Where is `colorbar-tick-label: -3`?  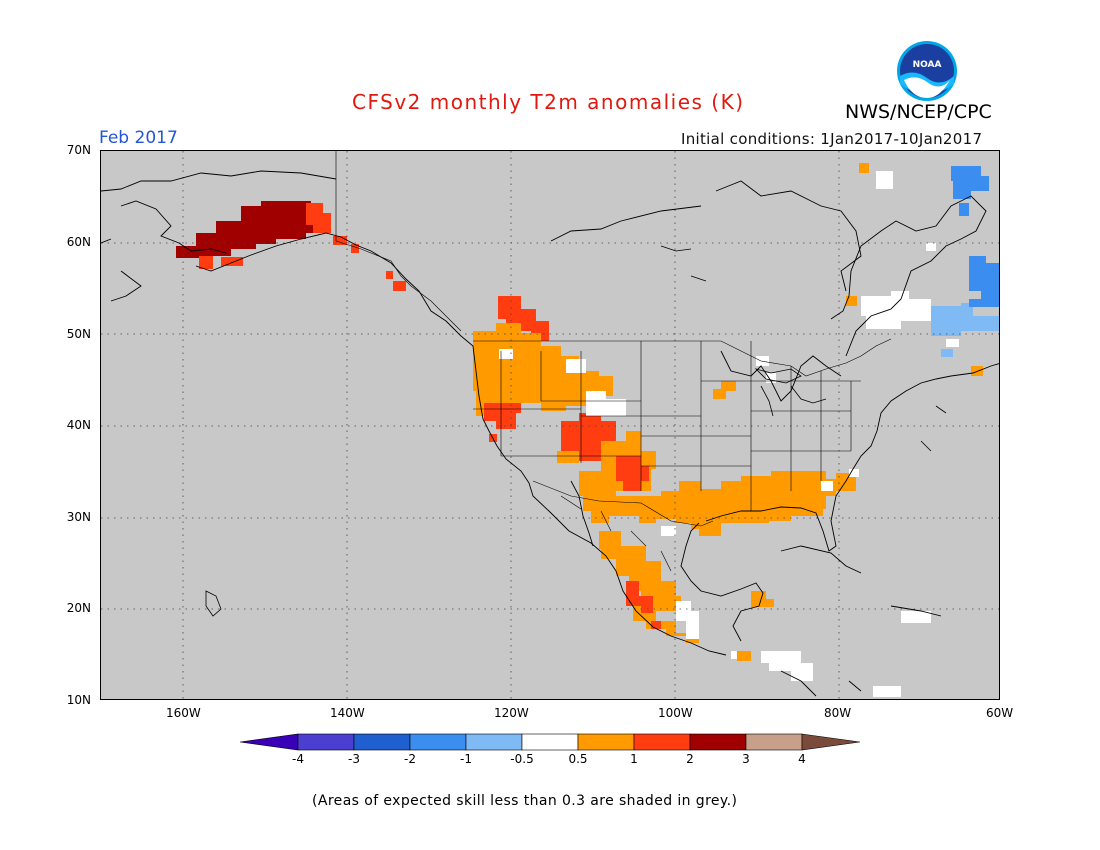
colorbar-tick-label: -3 is located at coordinates (354, 759).